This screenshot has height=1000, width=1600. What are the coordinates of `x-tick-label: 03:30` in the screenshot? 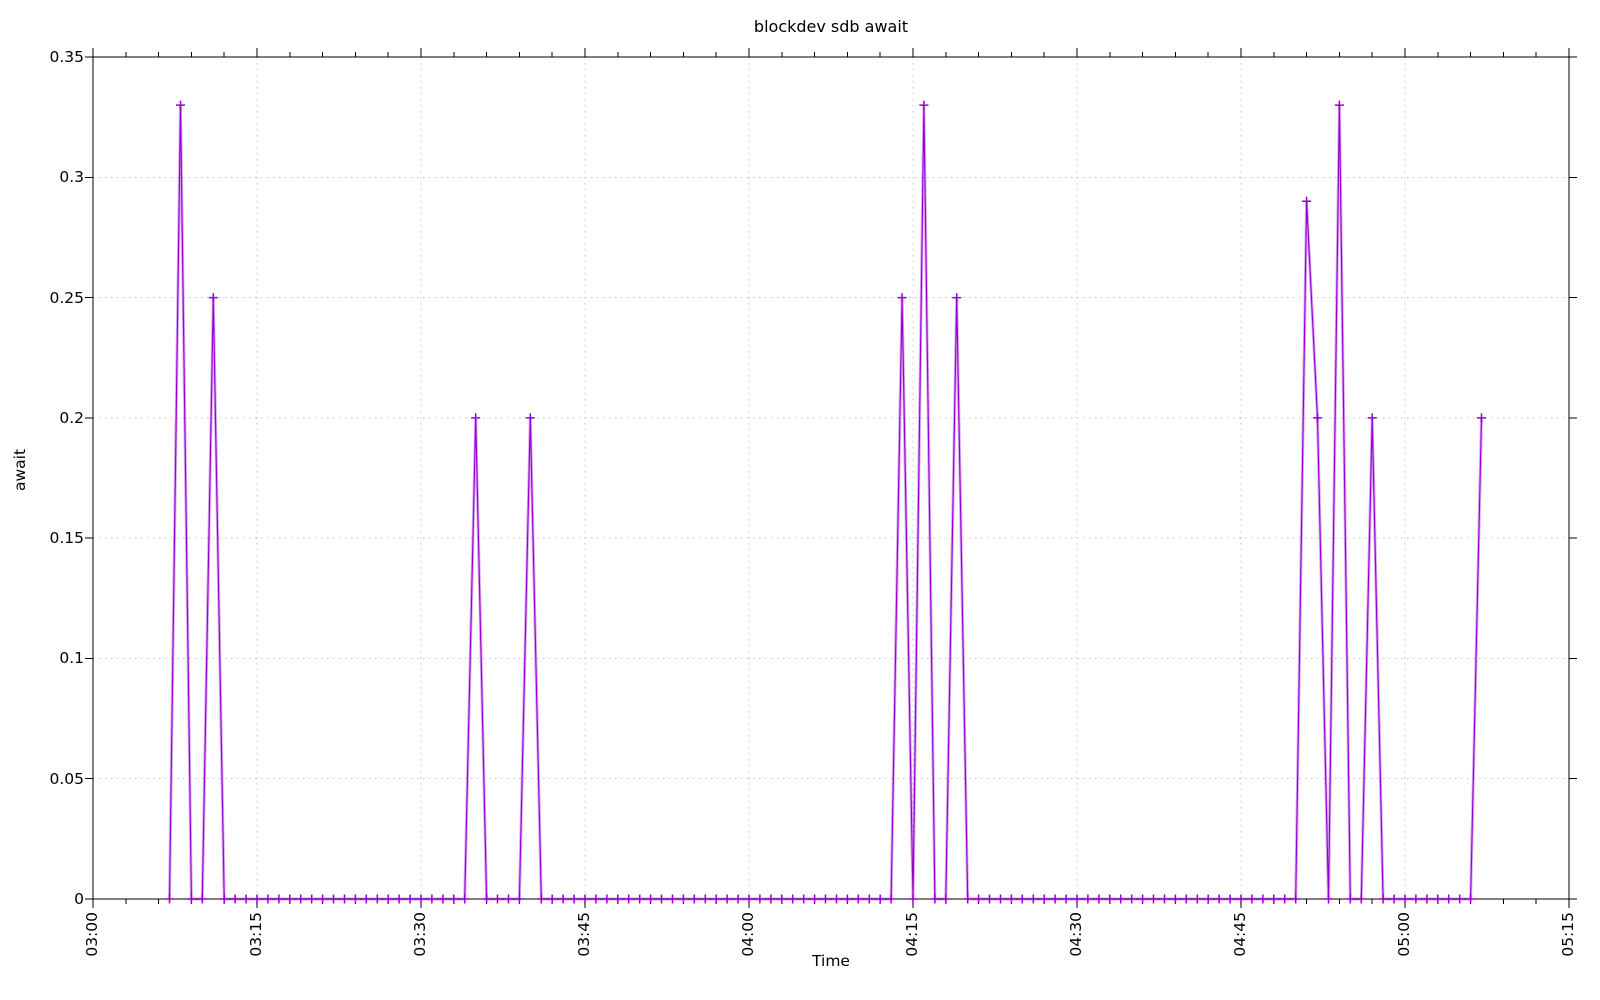 It's located at (420, 934).